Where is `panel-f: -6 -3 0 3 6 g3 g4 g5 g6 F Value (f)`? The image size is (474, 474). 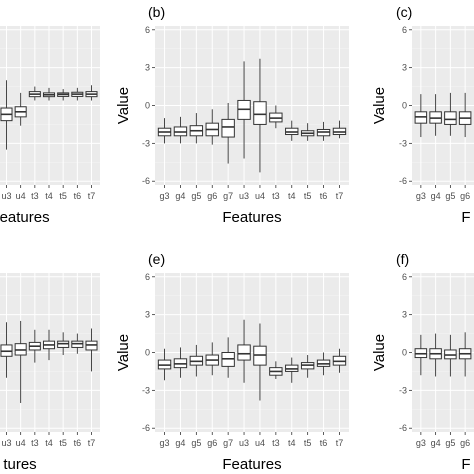
panel-f: -6 -3 0 3 6 g3 g4 g5 g6 F Value (f) is located at coordinates (422, 362).